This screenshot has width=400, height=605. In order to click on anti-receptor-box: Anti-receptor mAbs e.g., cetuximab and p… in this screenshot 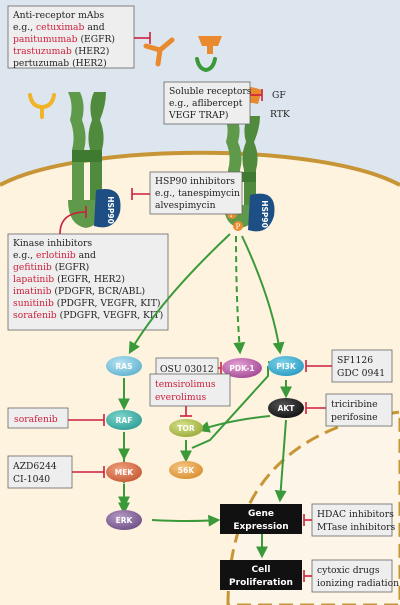, I will do `click(71, 37)`.